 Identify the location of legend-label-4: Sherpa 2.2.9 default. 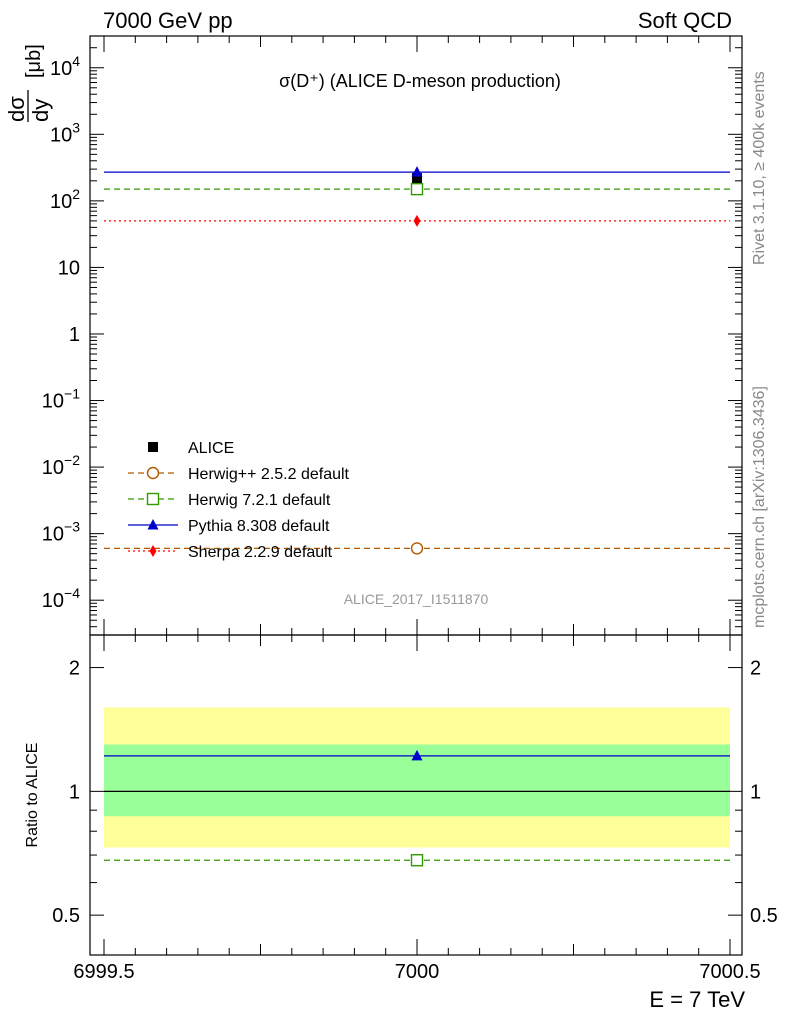
(260, 552).